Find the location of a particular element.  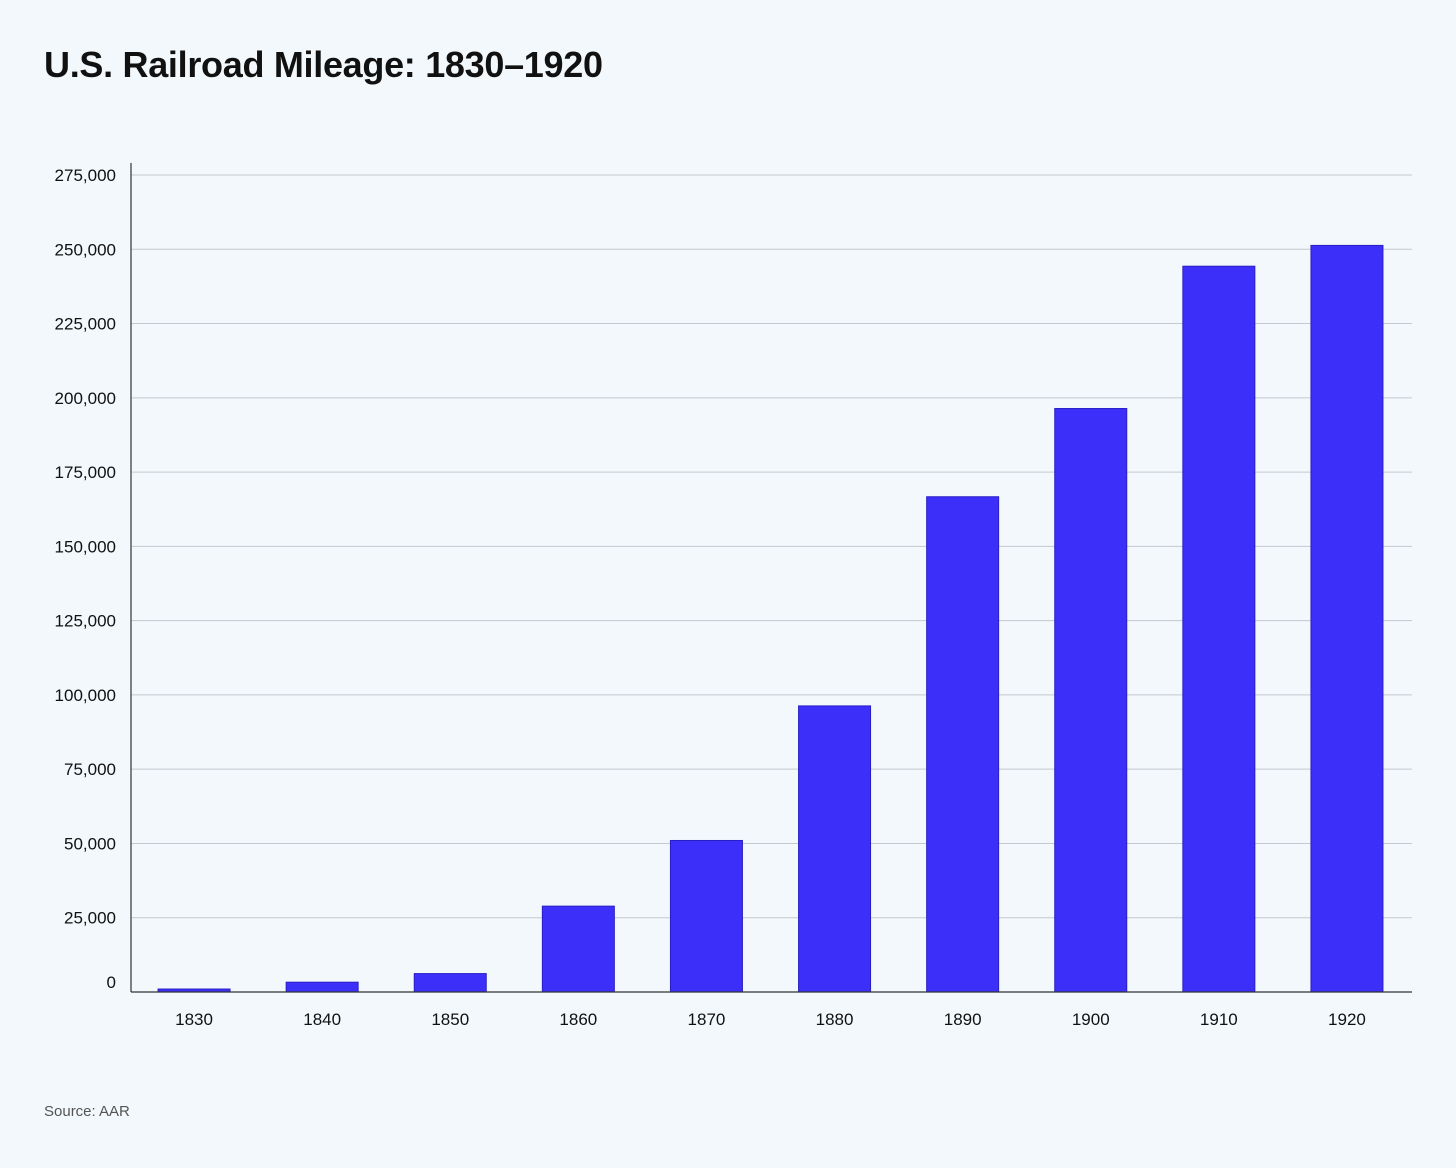

y-tick-label: 0 is located at coordinates (111, 982).